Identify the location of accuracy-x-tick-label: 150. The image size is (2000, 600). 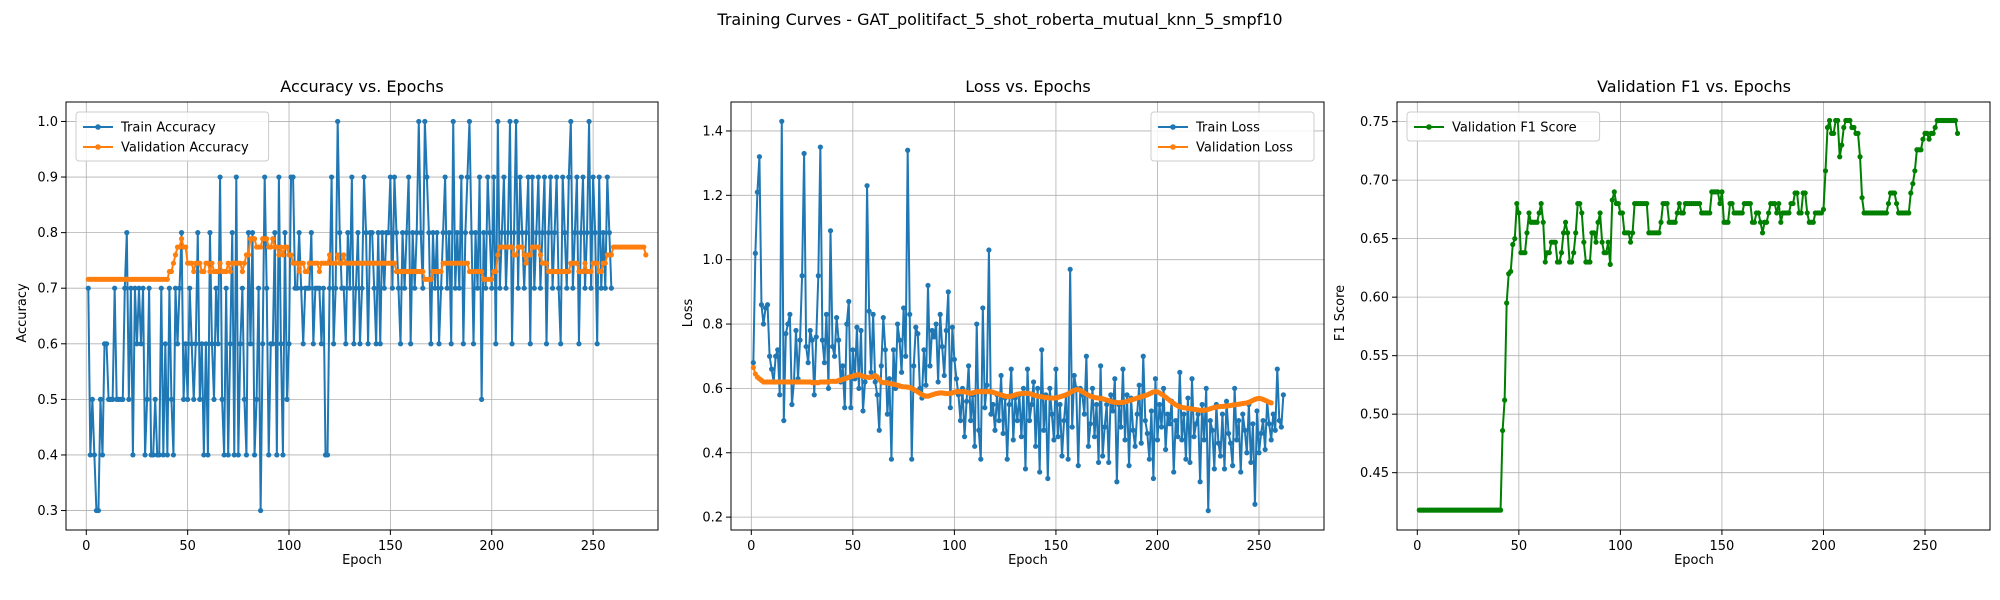
(390, 546).